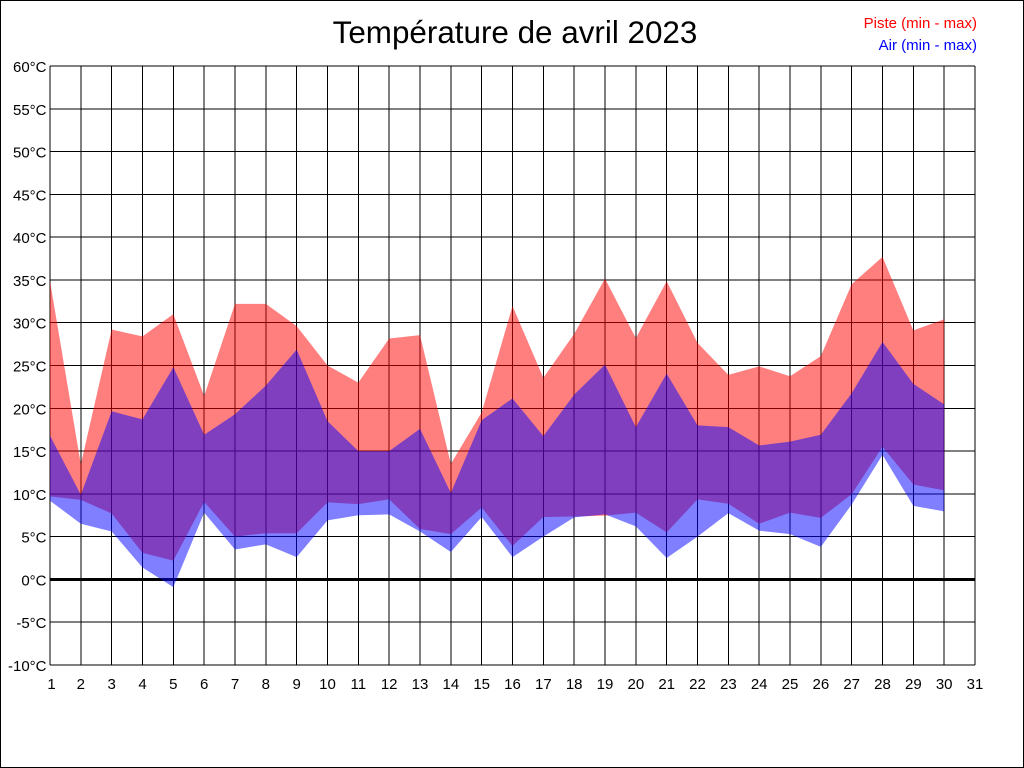  Describe the element at coordinates (30, 409) in the screenshot. I see `svg-text: 20°C` at that location.